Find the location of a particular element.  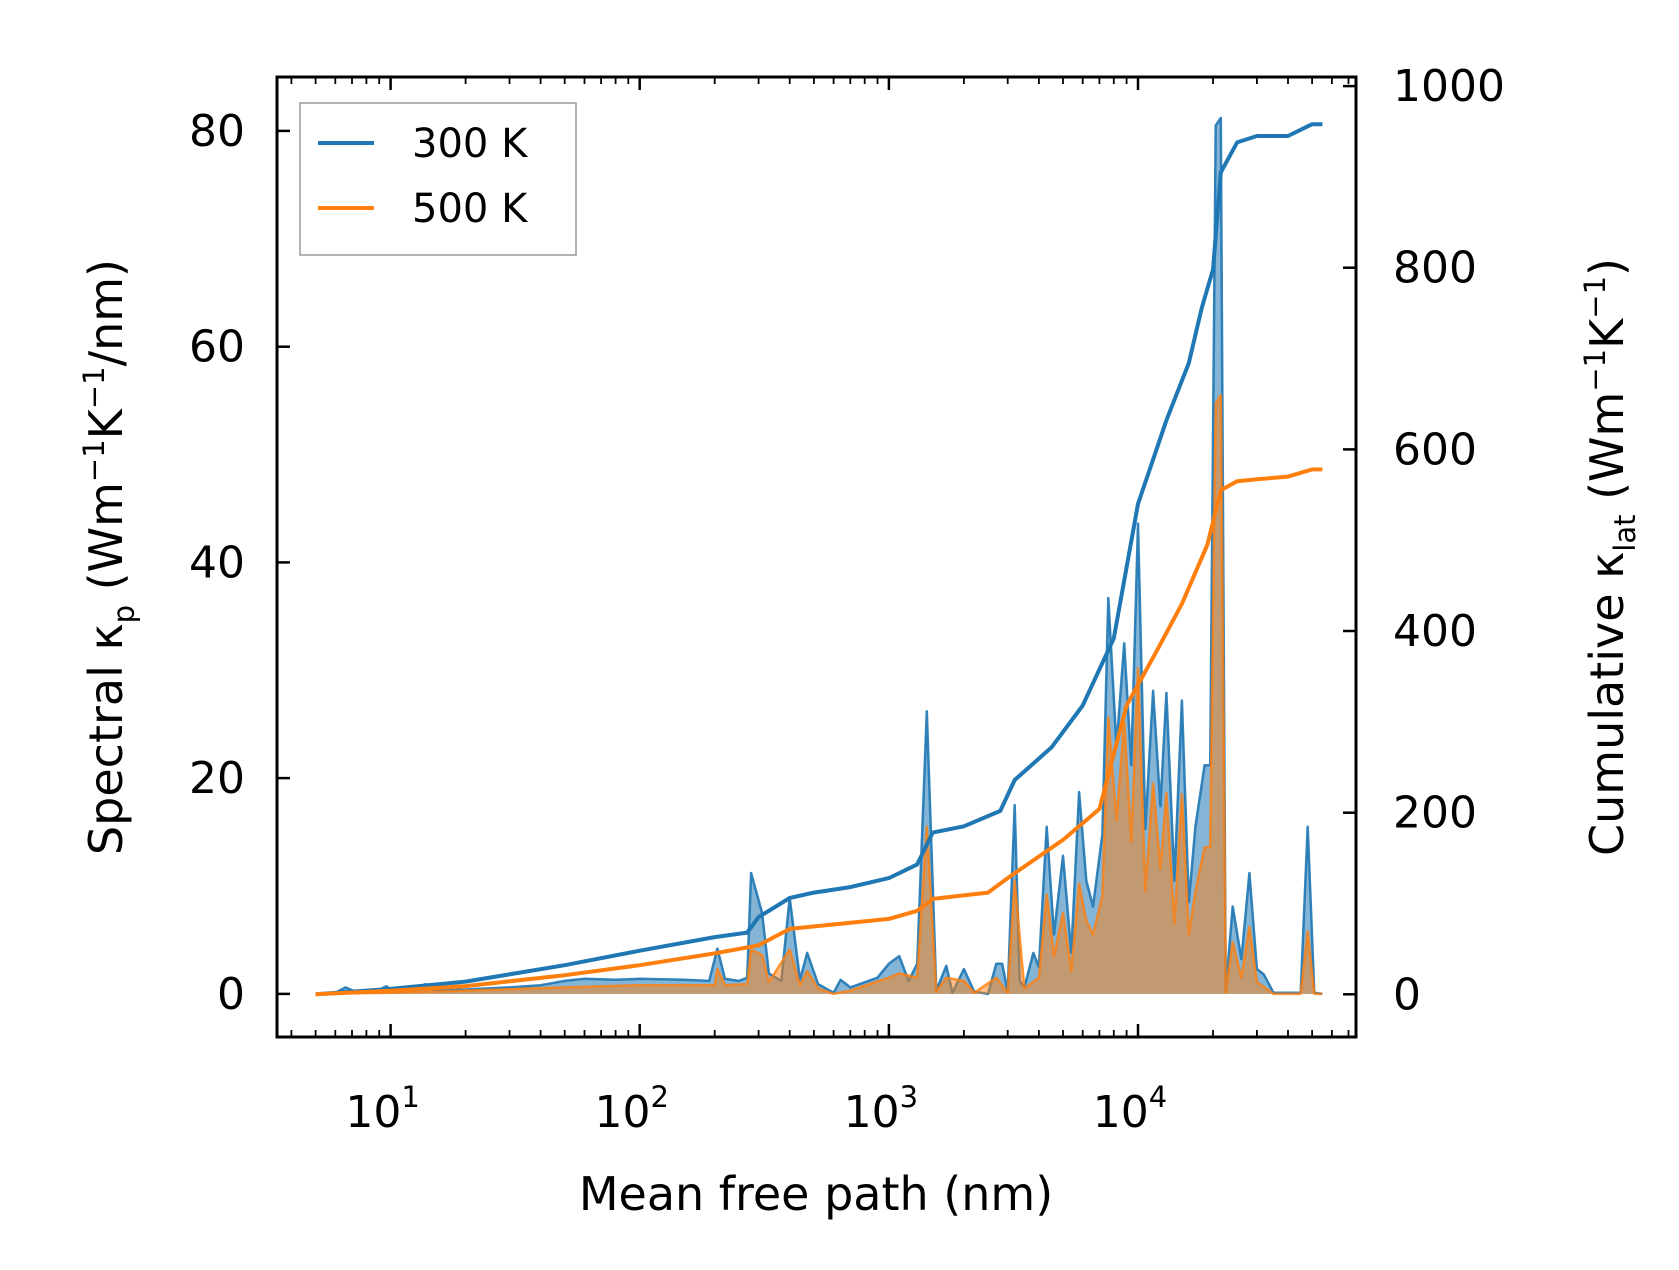

right-y-tick-label: 200 is located at coordinates (1435, 813).